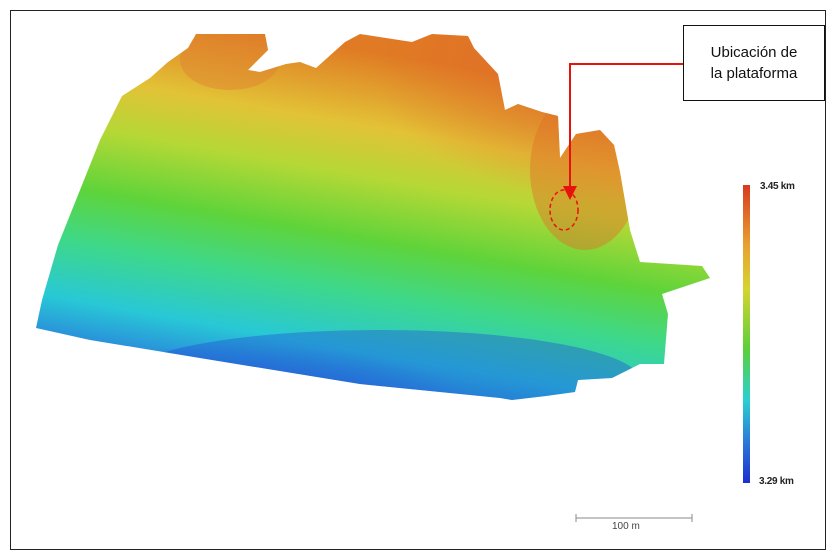 The height and width of the screenshot is (550, 832). I want to click on arrow-head-icon, so click(570, 193).